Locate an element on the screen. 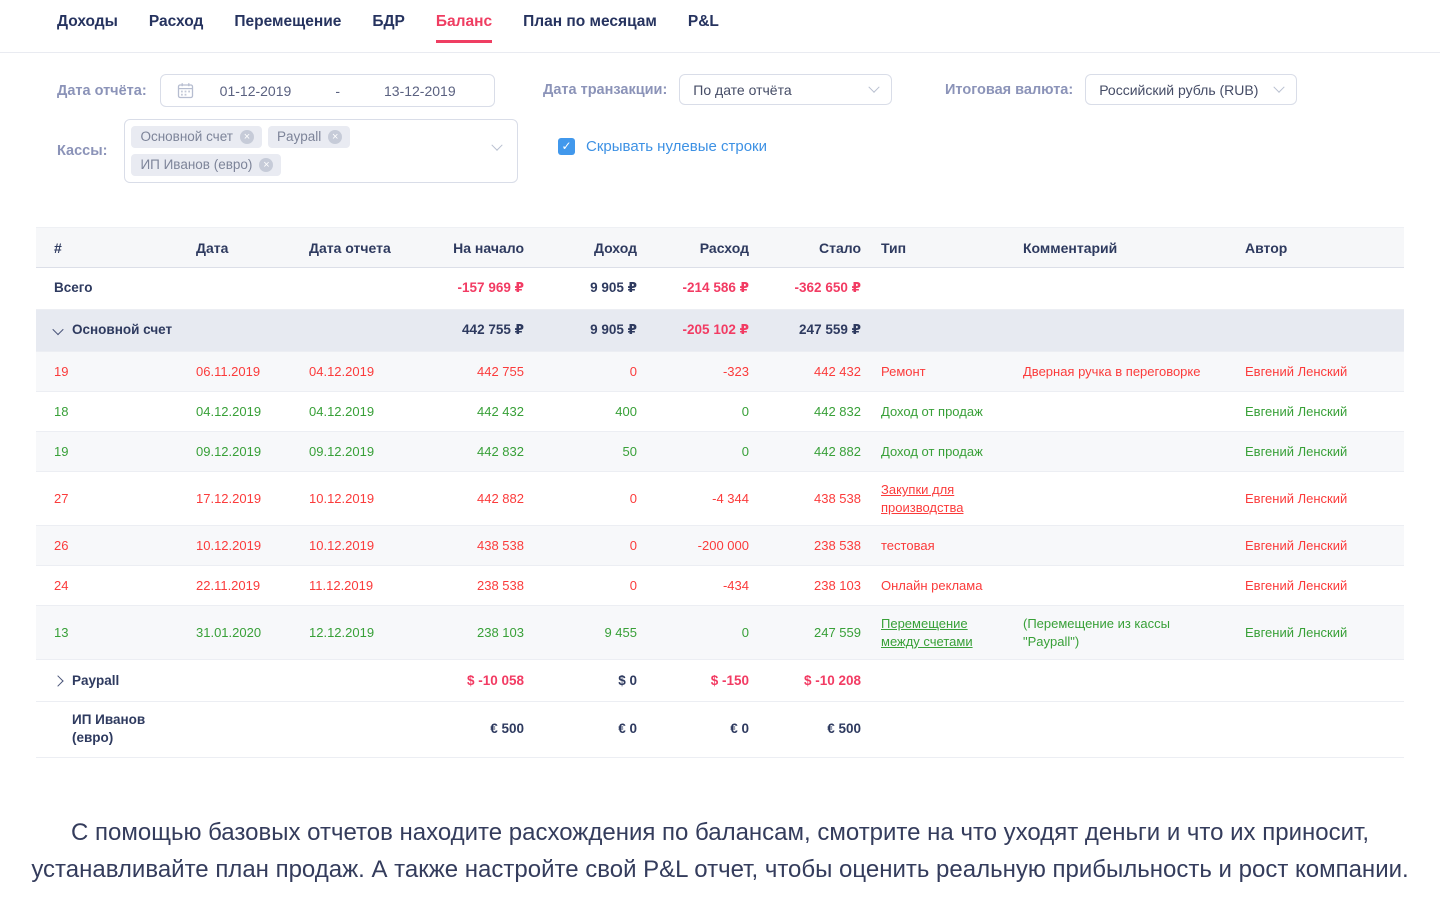  row-label: Основной счет is located at coordinates (111, 330).